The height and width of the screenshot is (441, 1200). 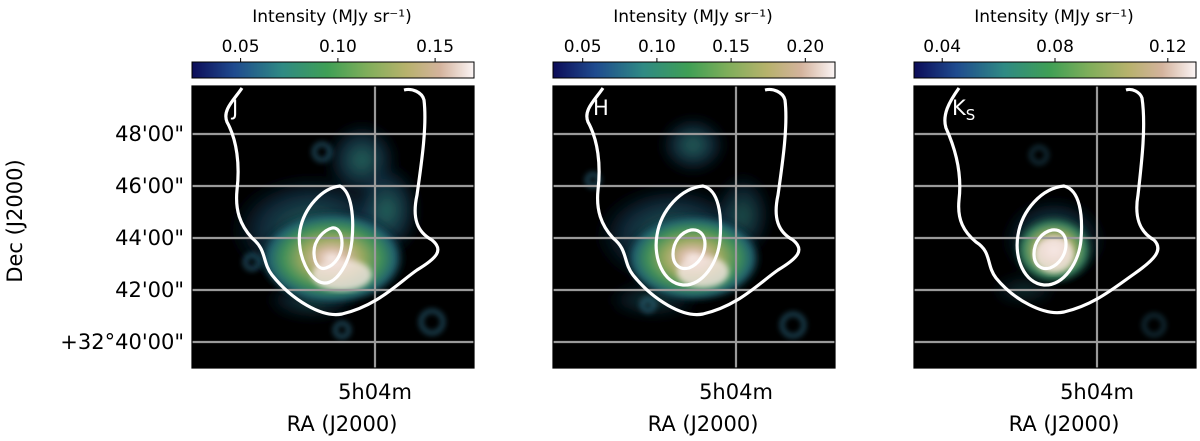 What do you see at coordinates (971, 115) in the screenshot?
I see `band-label-sub: S` at bounding box center [971, 115].